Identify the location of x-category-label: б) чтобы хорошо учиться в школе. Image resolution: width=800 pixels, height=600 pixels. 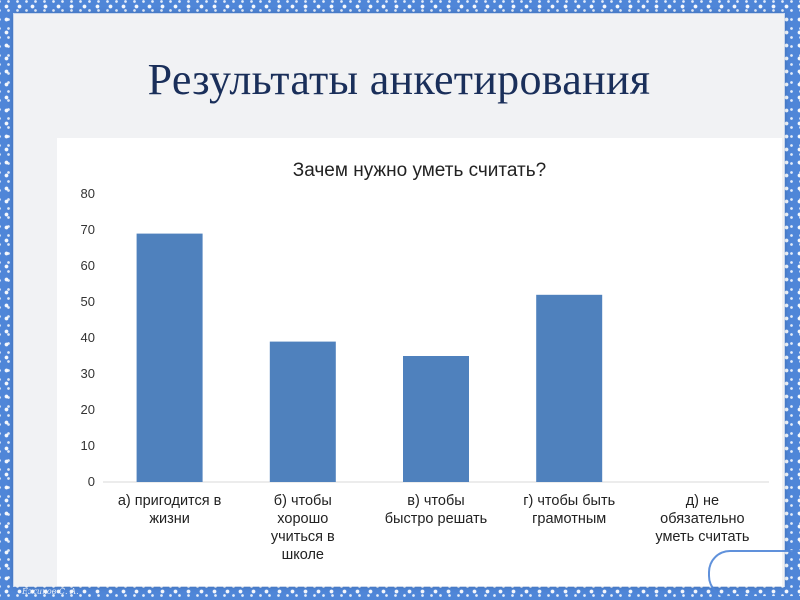
(302, 528).